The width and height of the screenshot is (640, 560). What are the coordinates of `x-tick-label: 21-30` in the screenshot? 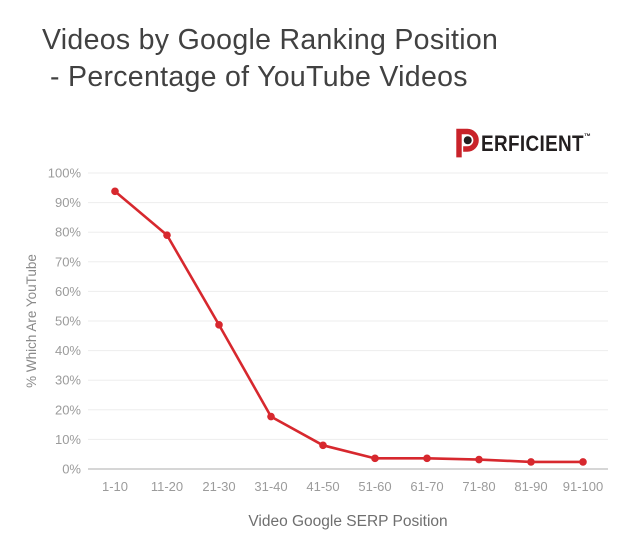 It's located at (218, 486).